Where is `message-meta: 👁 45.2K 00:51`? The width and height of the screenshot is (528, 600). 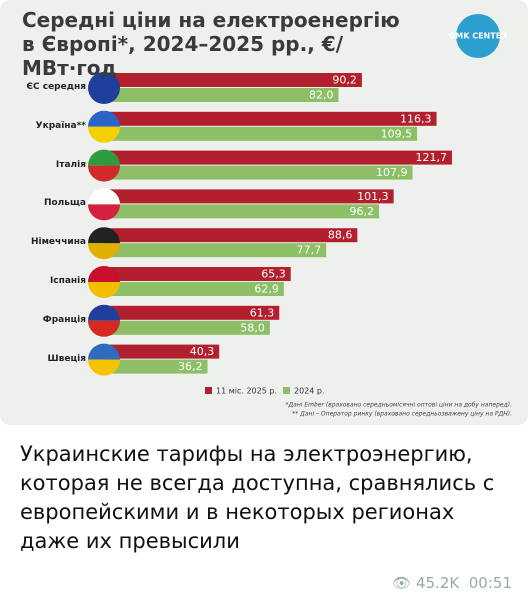
message-meta: 👁 45.2K 00:51 is located at coordinates (452, 583).